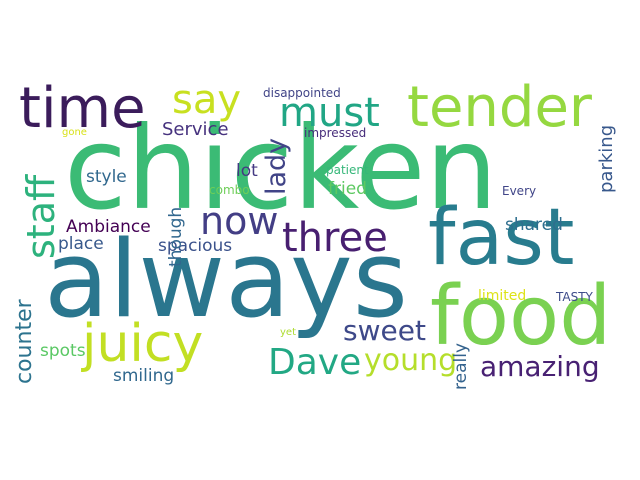 The image size is (640, 480). I want to click on word-counter: counter, so click(24, 341).